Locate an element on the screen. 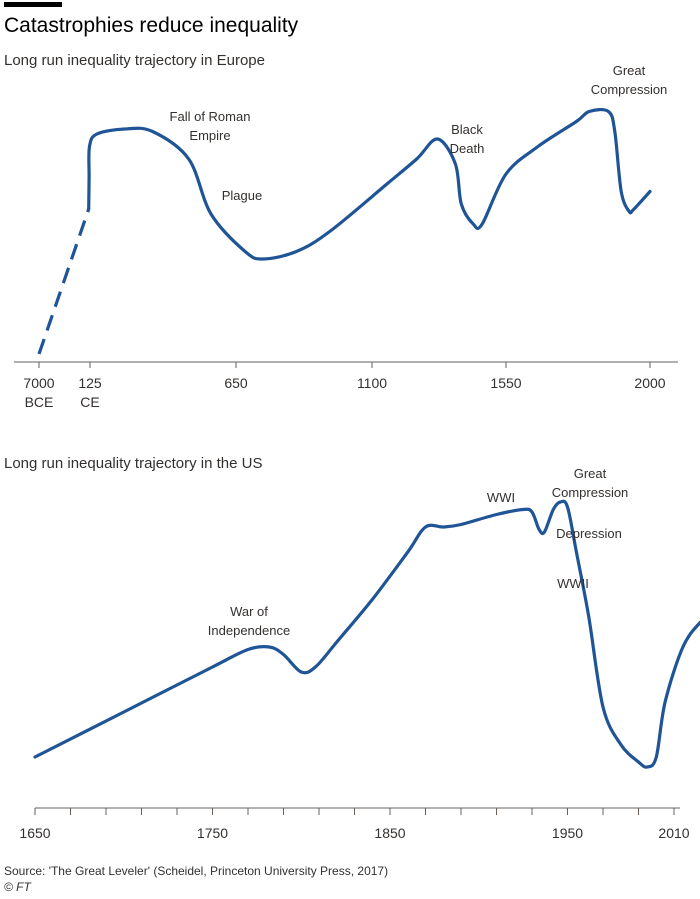 The image size is (700, 899). black-death-label: Black Death is located at coordinates (467, 139).